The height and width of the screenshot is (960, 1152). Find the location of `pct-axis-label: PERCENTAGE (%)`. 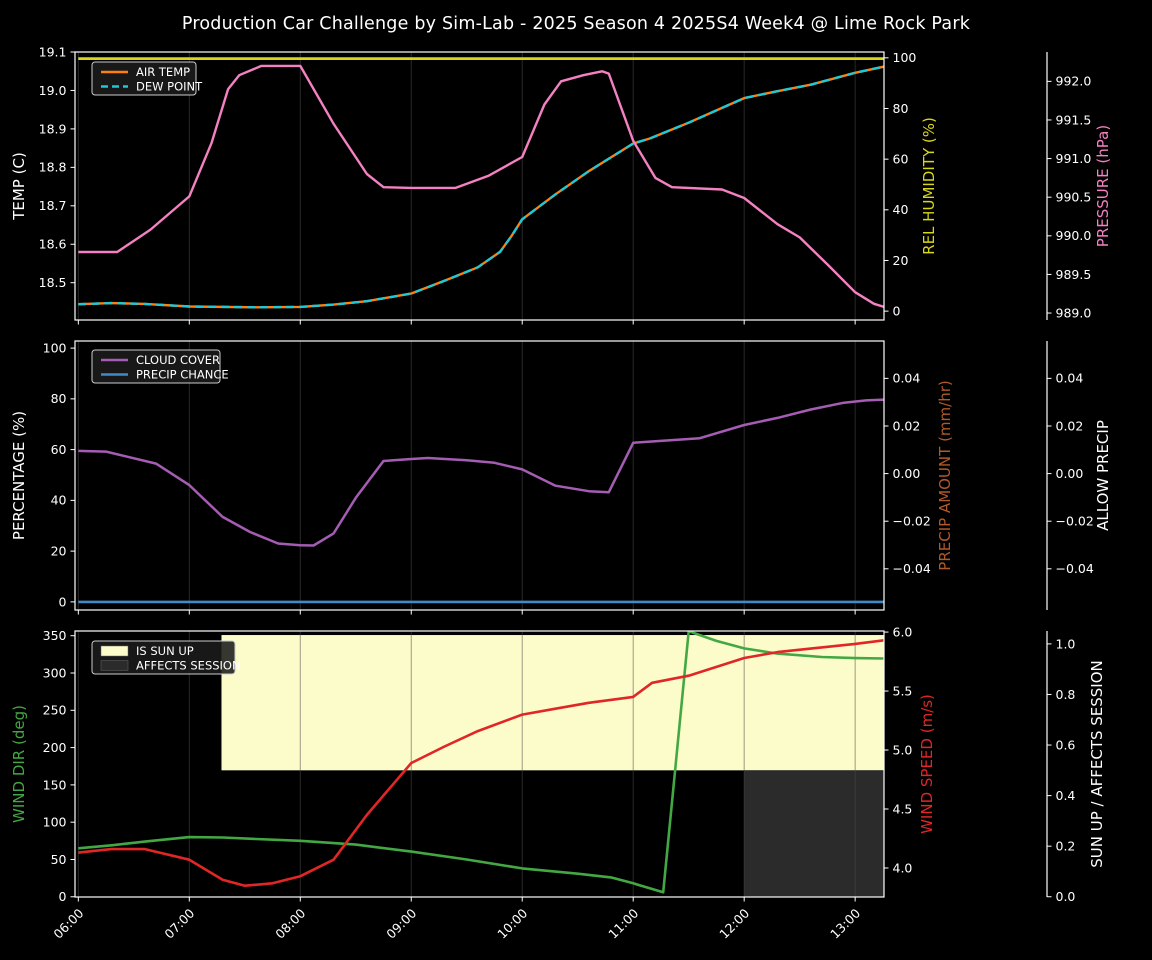

pct-axis-label: PERCENTAGE (%) is located at coordinates (19, 475).